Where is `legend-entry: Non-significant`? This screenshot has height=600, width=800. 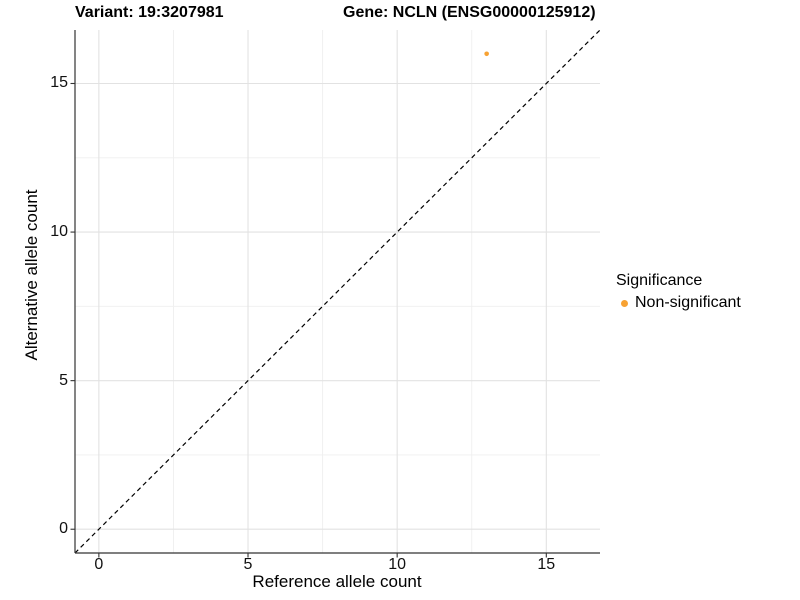
legend-entry: Non-significant is located at coordinates (678, 303).